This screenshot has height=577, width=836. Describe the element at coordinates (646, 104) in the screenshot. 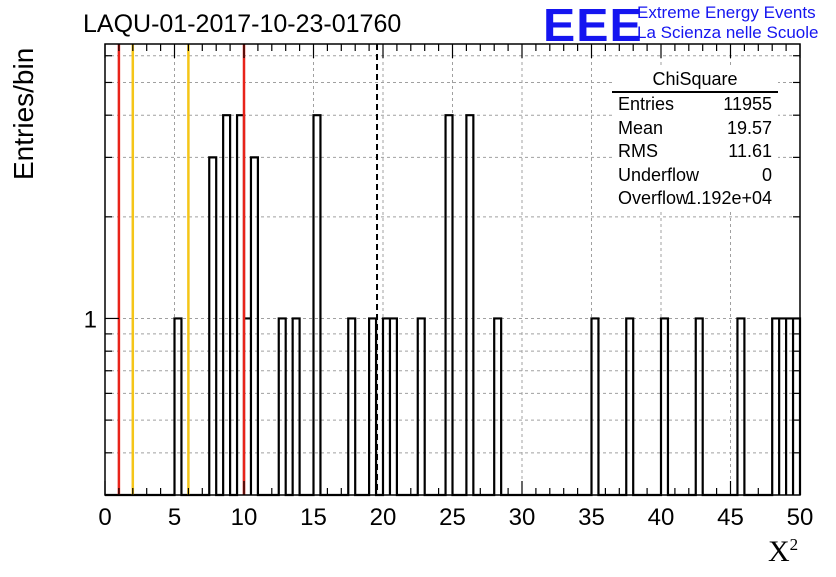

I see `stats-key: Entries` at that location.